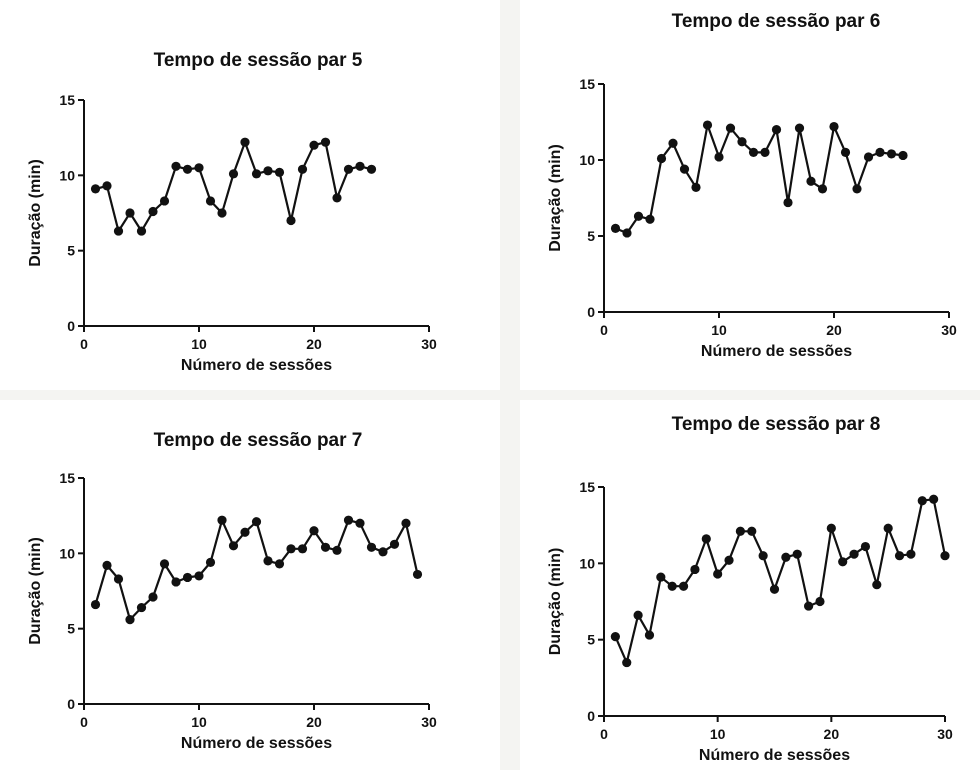 This screenshot has height=770, width=980. What do you see at coordinates (233, 187) in the screenshot?
I see `series-line` at bounding box center [233, 187].